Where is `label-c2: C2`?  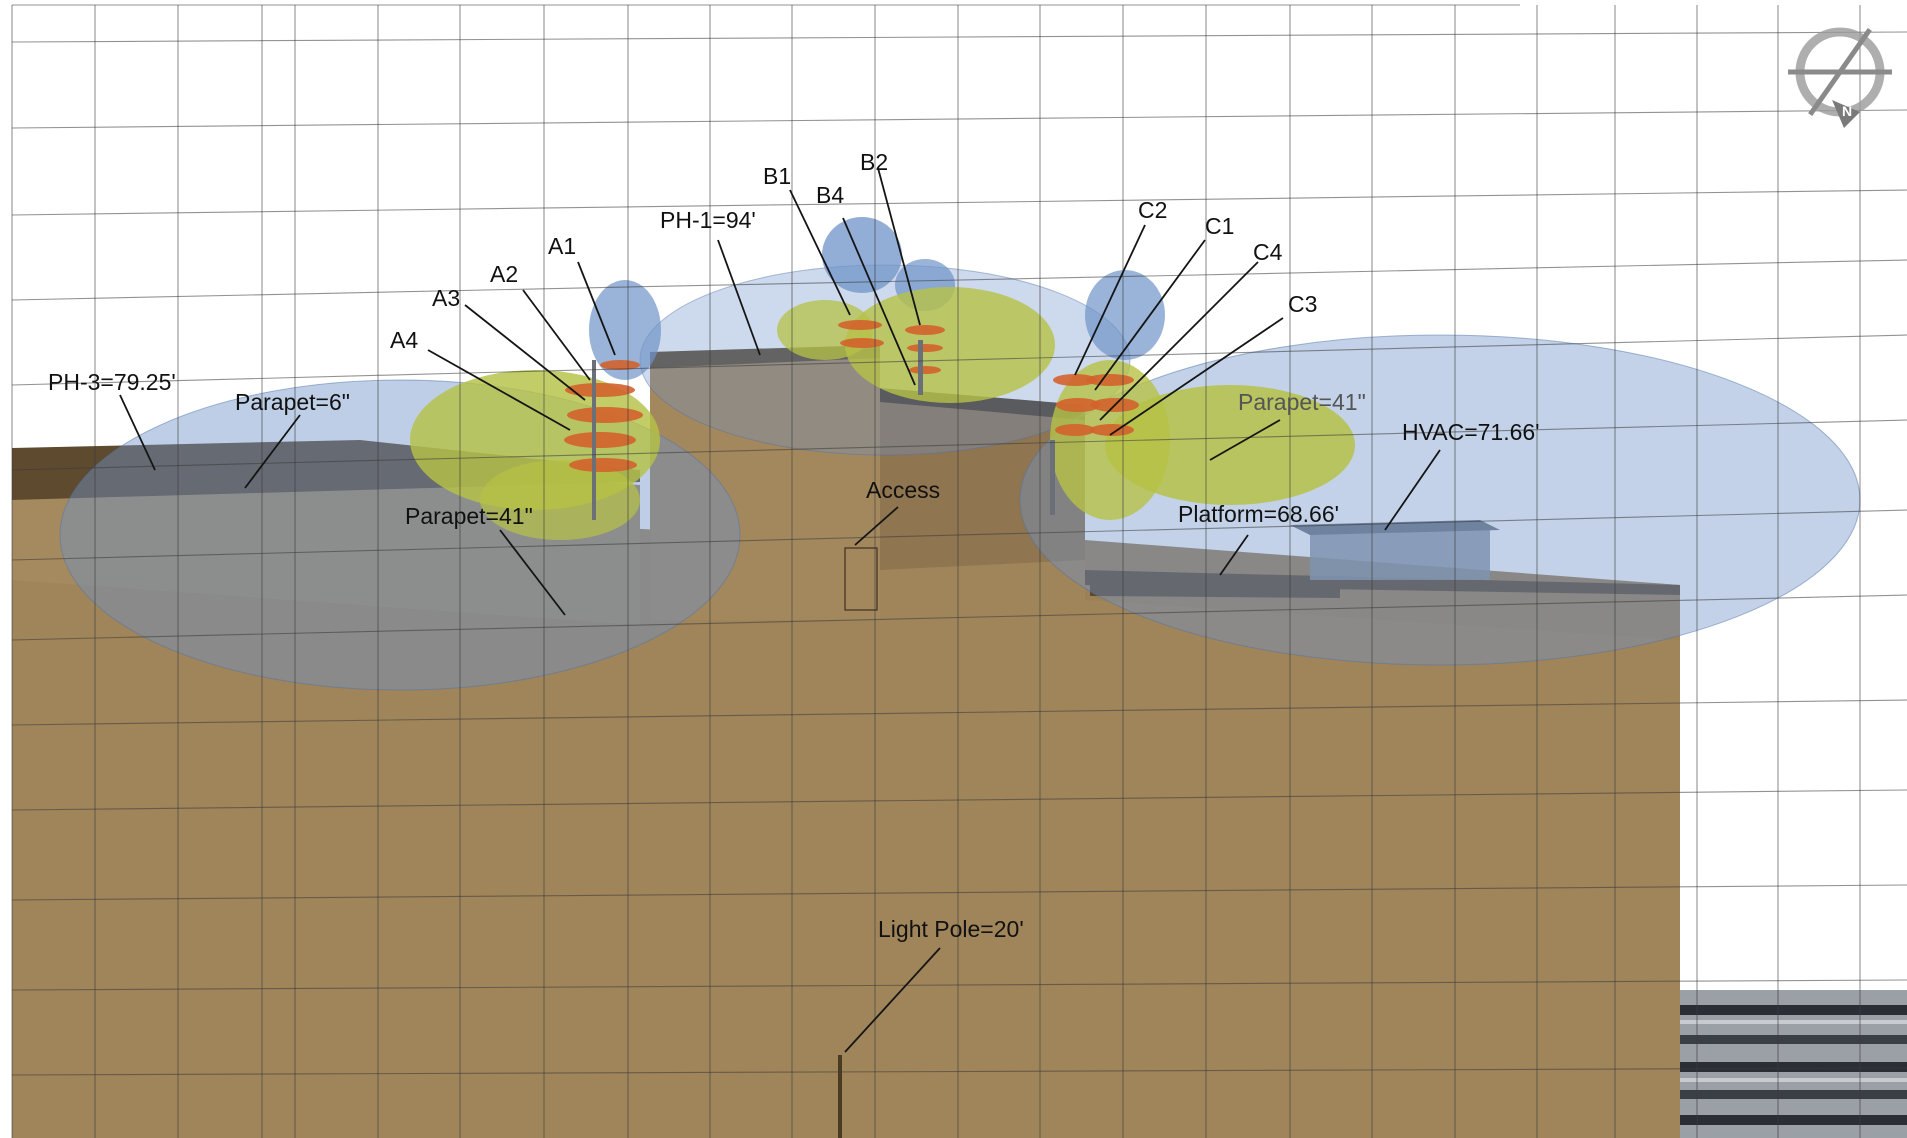 label-c2: C2 is located at coordinates (1152, 210).